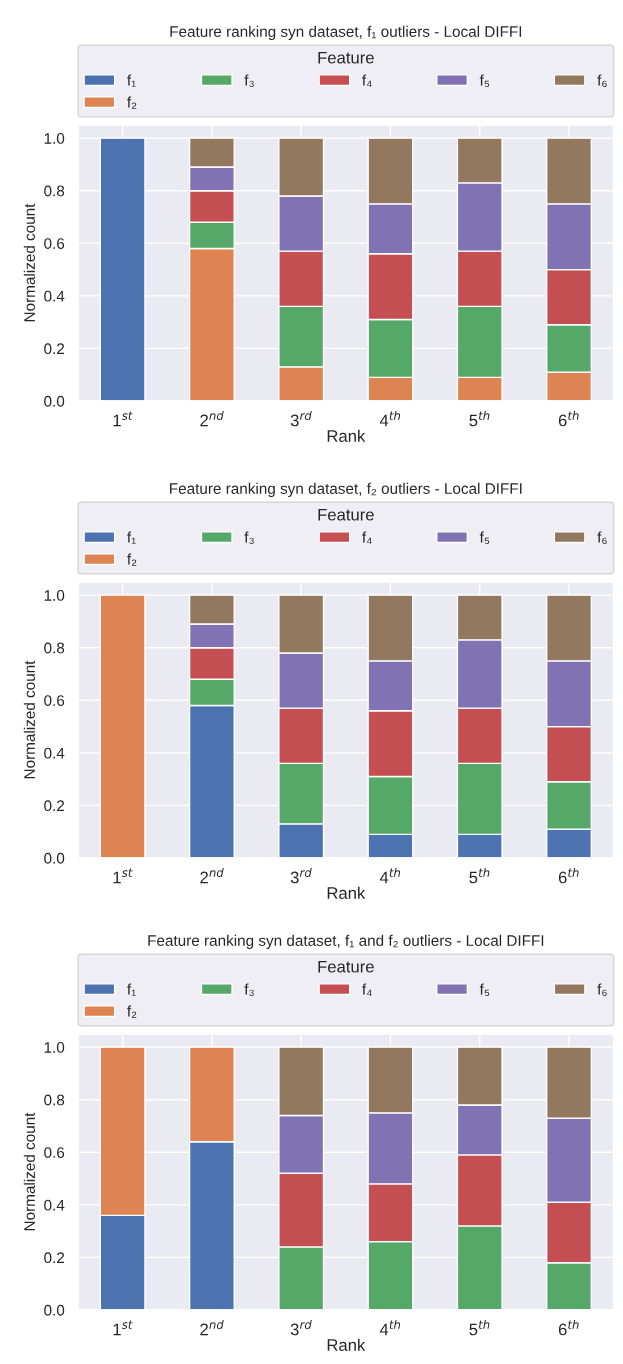 Image resolution: width=623 pixels, height=1364 pixels. What do you see at coordinates (346, 489) in the screenshot?
I see `chart-title: Feature ranking syn dataset, f₂ outliers - Local DIFFI` at bounding box center [346, 489].